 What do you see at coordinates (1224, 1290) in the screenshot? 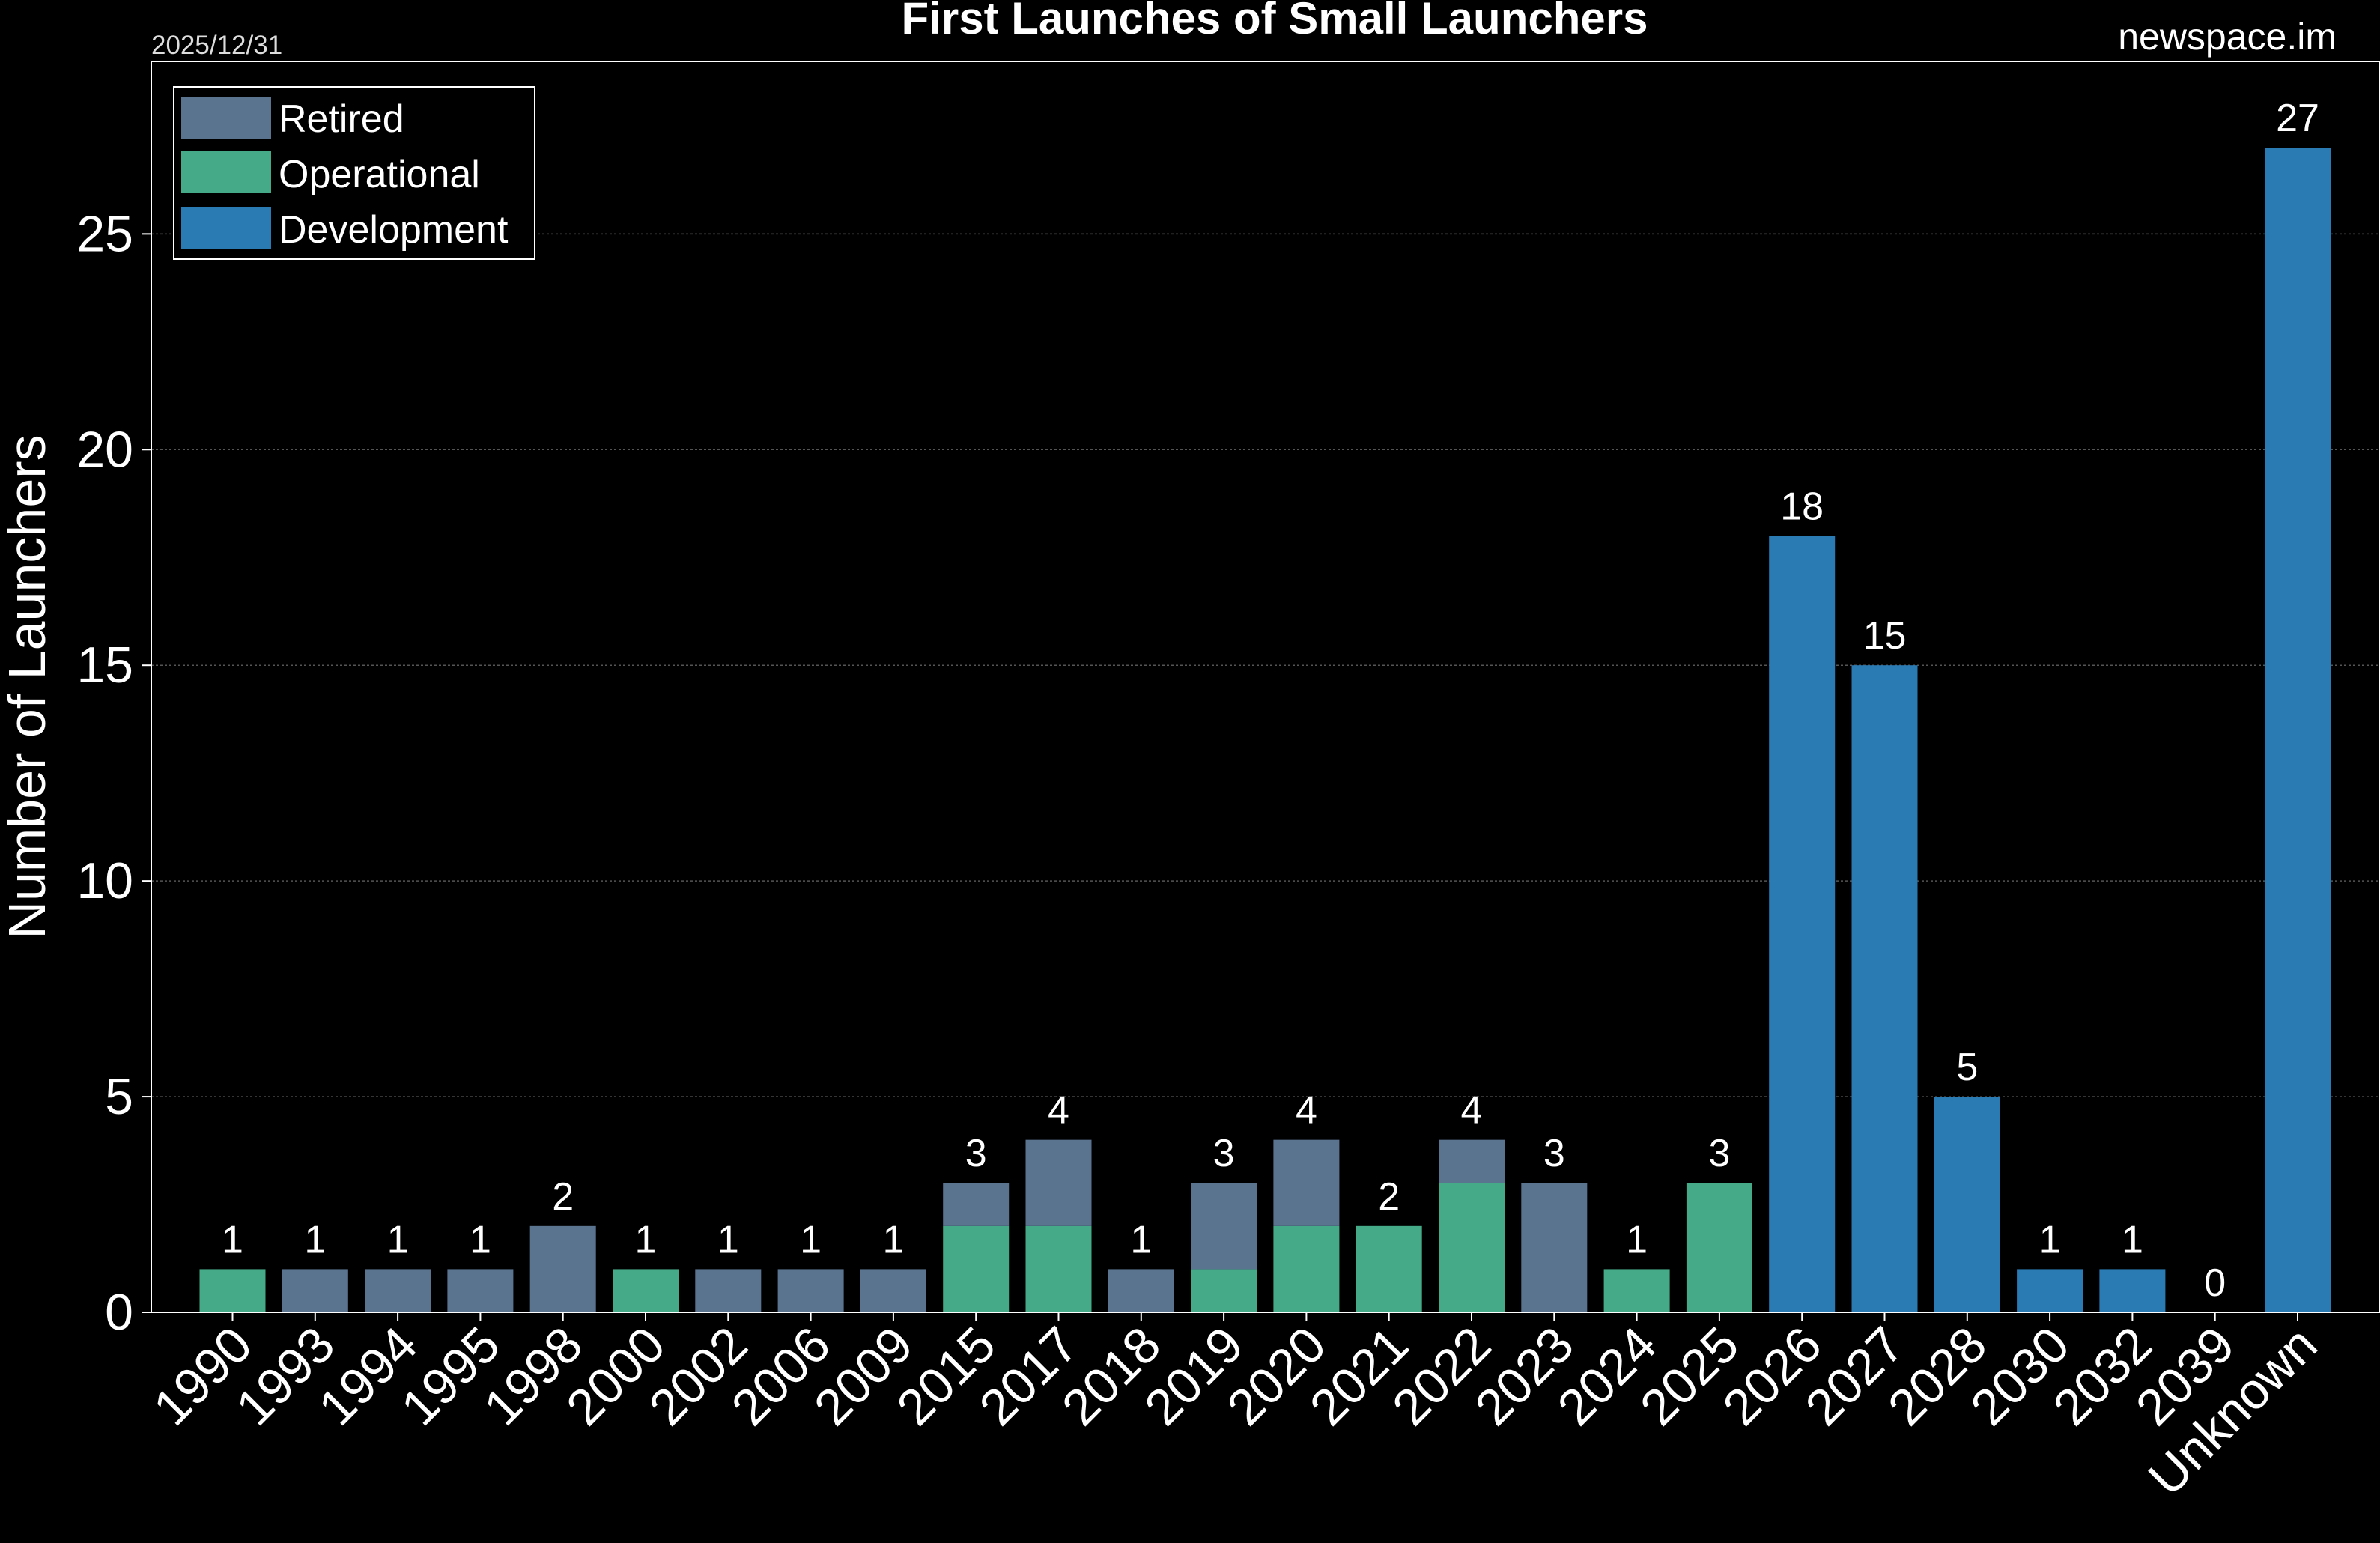
I see `bar-operational-2019` at bounding box center [1224, 1290].